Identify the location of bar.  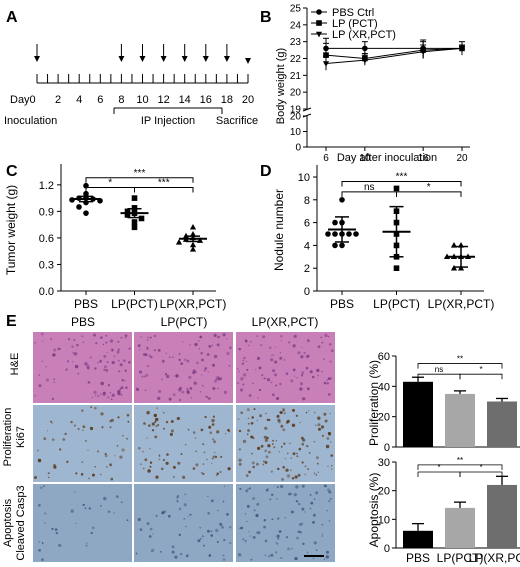
(418, 539).